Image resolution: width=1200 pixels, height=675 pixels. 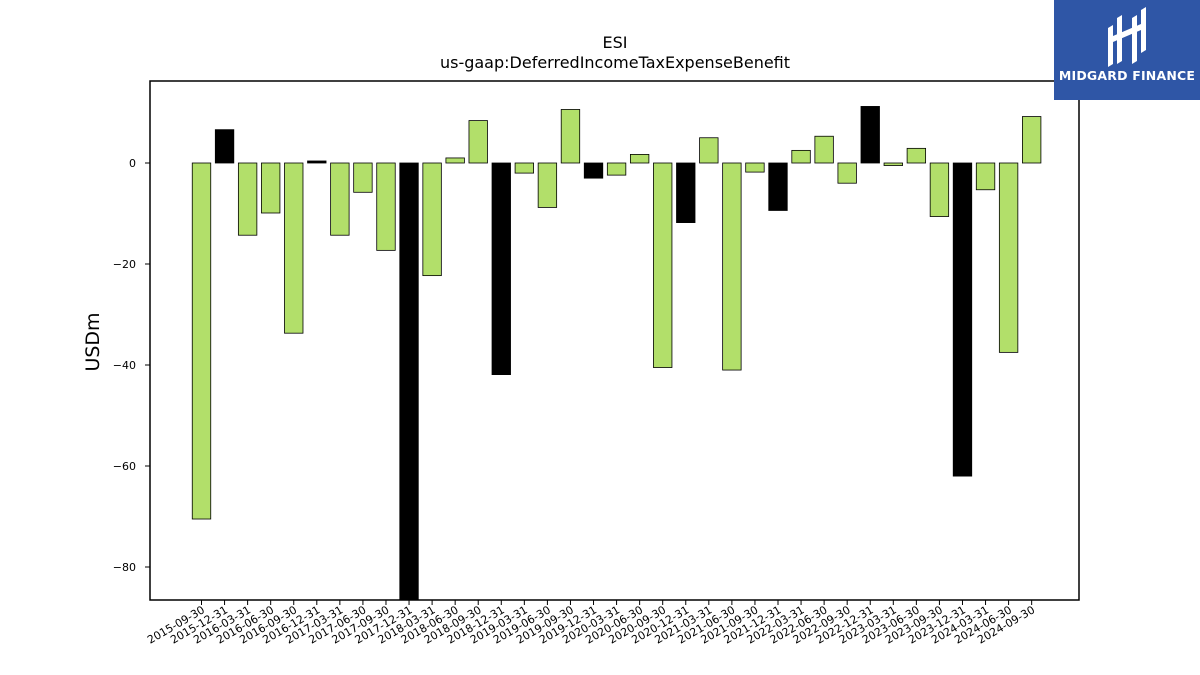 What do you see at coordinates (124, 466) in the screenshot?
I see `y-tick-label: −60` at bounding box center [124, 466].